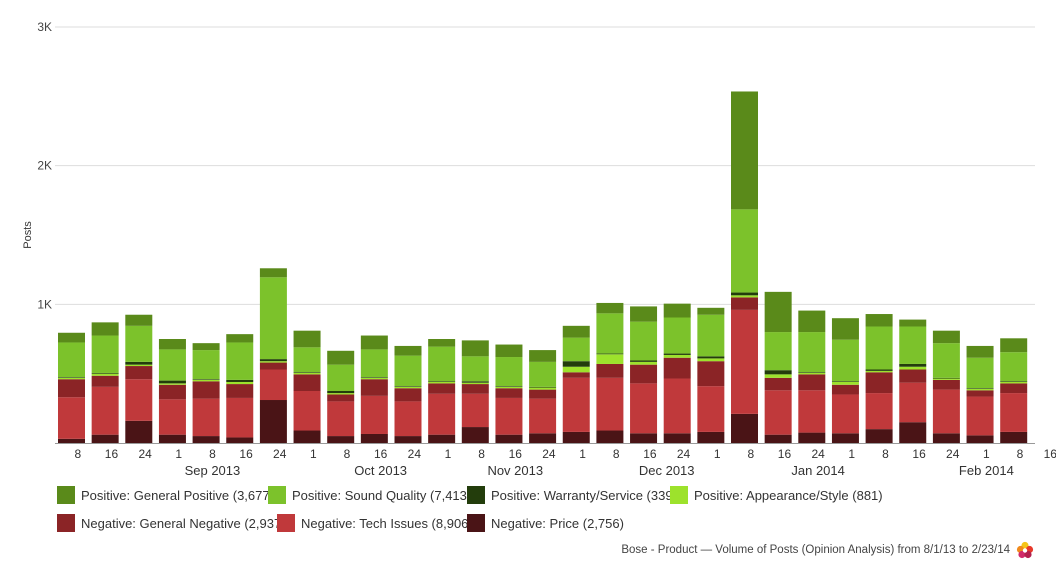 This screenshot has height=581, width=1056. Describe the element at coordinates (776, 495) in the screenshot. I see `legend-item: Positive: Appearance/Style (881)` at that location.